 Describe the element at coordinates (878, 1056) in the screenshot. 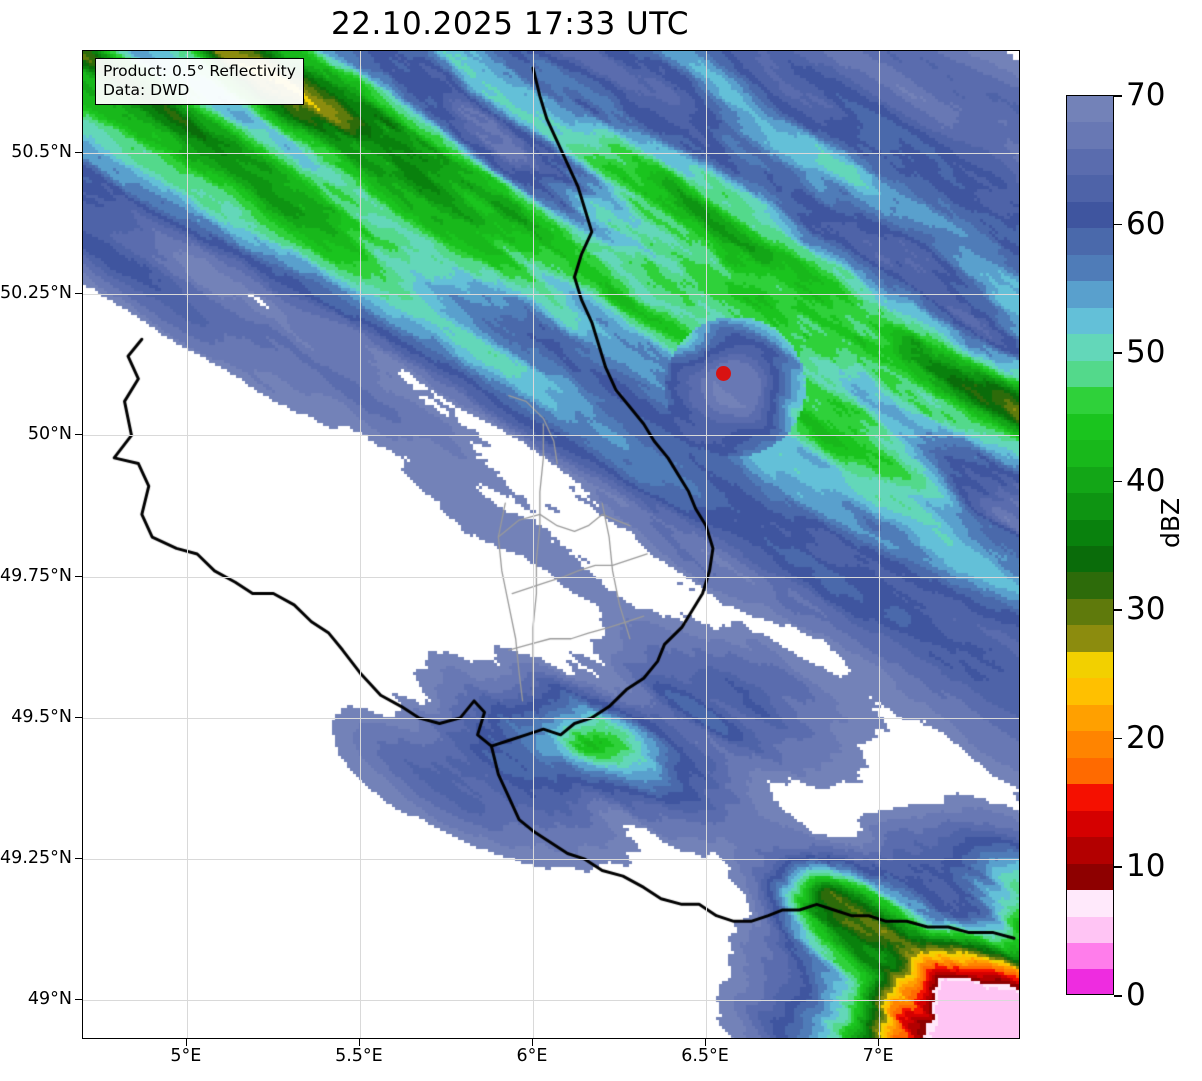

I see `x-axis-tick-label-4: 7°E` at that location.